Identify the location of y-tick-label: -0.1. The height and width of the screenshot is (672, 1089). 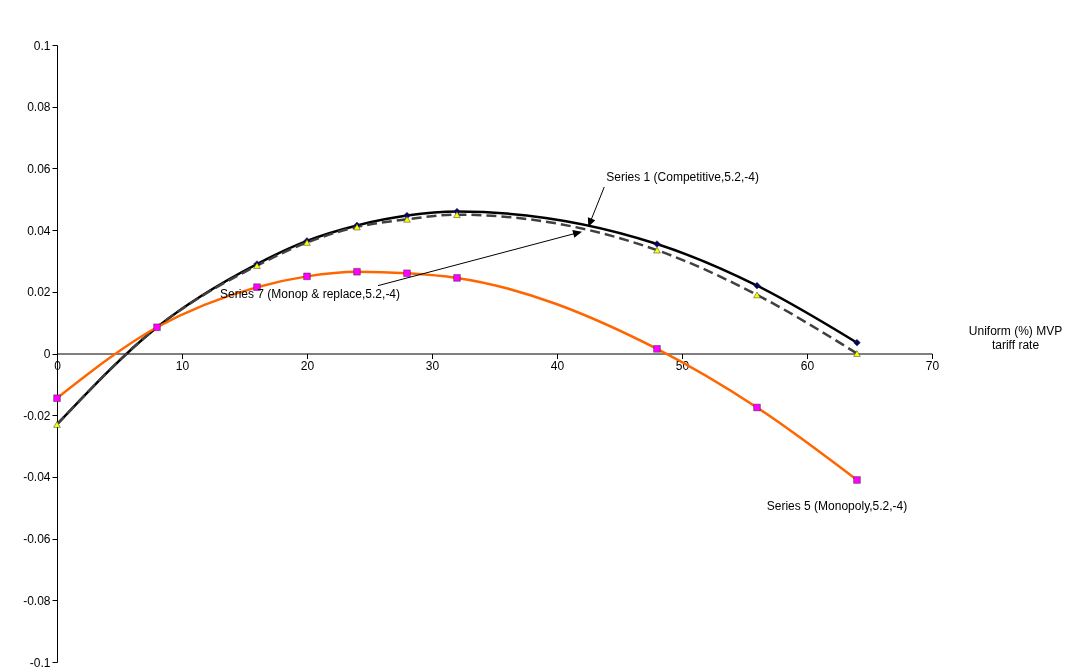
(40, 662).